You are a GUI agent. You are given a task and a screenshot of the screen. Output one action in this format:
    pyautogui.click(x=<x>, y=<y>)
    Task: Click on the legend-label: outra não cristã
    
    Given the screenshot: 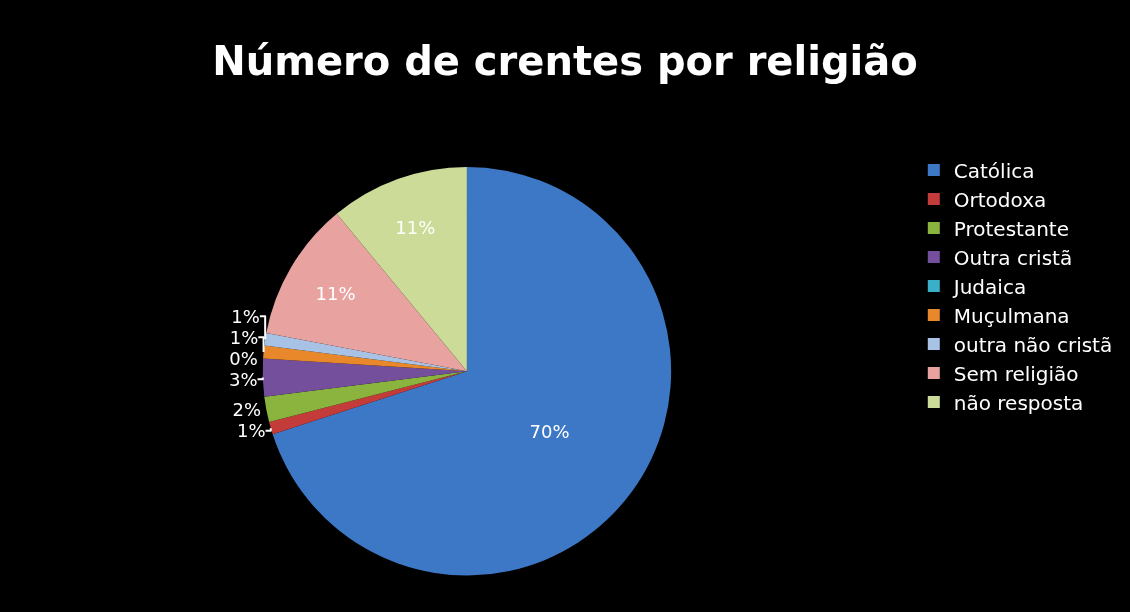 What is the action you would take?
    pyautogui.click(x=1033, y=344)
    